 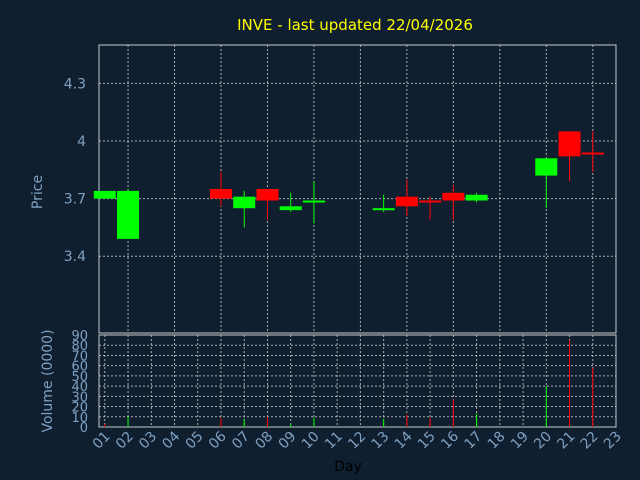 What do you see at coordinates (288, 441) in the screenshot?
I see `x-tick-label: 09` at bounding box center [288, 441].